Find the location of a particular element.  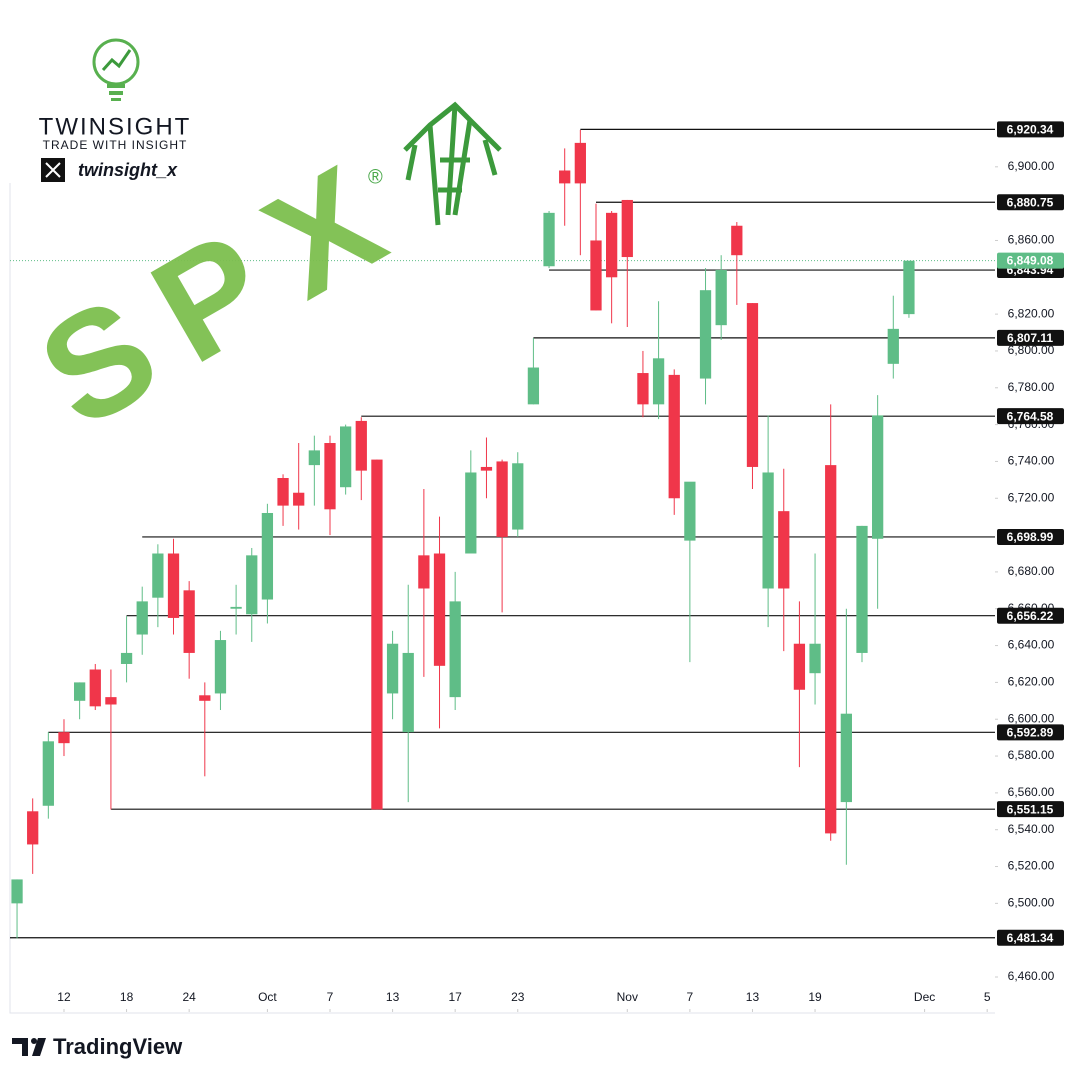

x-tick-label: 17 is located at coordinates (455, 997).